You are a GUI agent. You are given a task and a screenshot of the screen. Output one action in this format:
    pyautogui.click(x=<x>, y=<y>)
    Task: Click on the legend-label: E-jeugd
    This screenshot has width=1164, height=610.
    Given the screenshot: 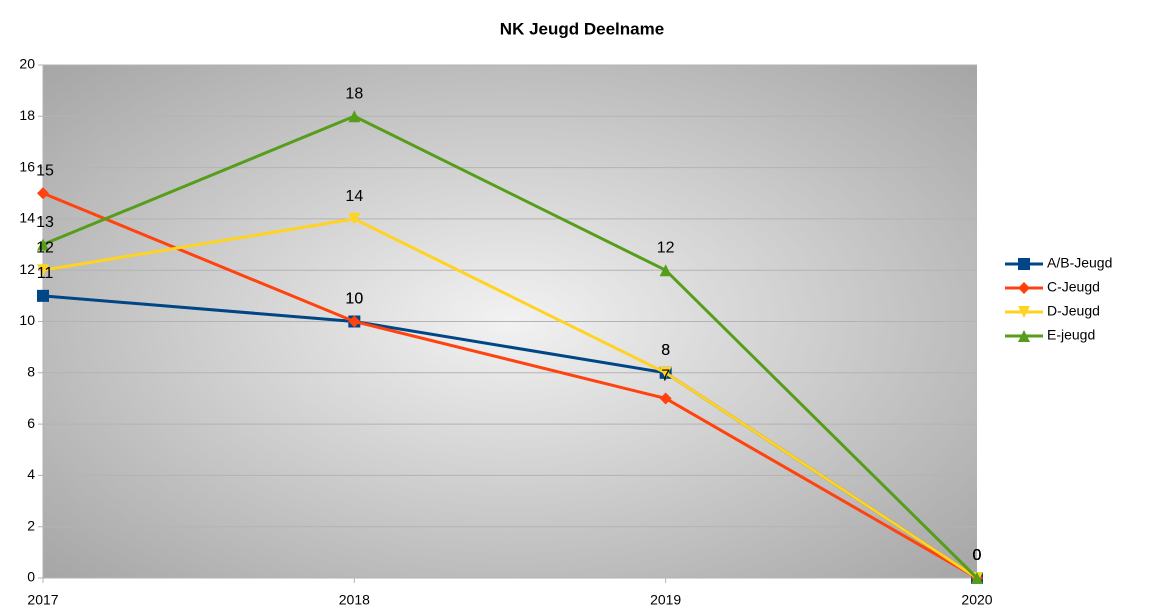 What is the action you would take?
    pyautogui.click(x=1071, y=335)
    